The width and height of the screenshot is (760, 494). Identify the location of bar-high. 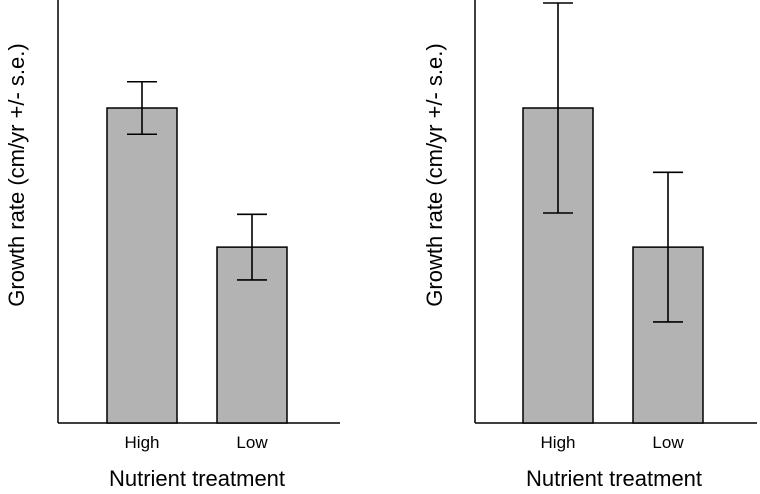
(142, 265).